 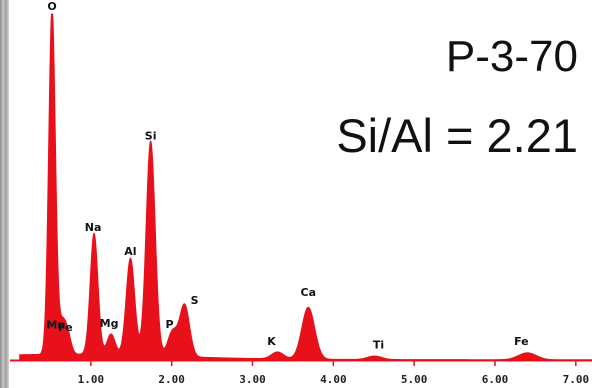 I want to click on peak-label: S, so click(x=195, y=300).